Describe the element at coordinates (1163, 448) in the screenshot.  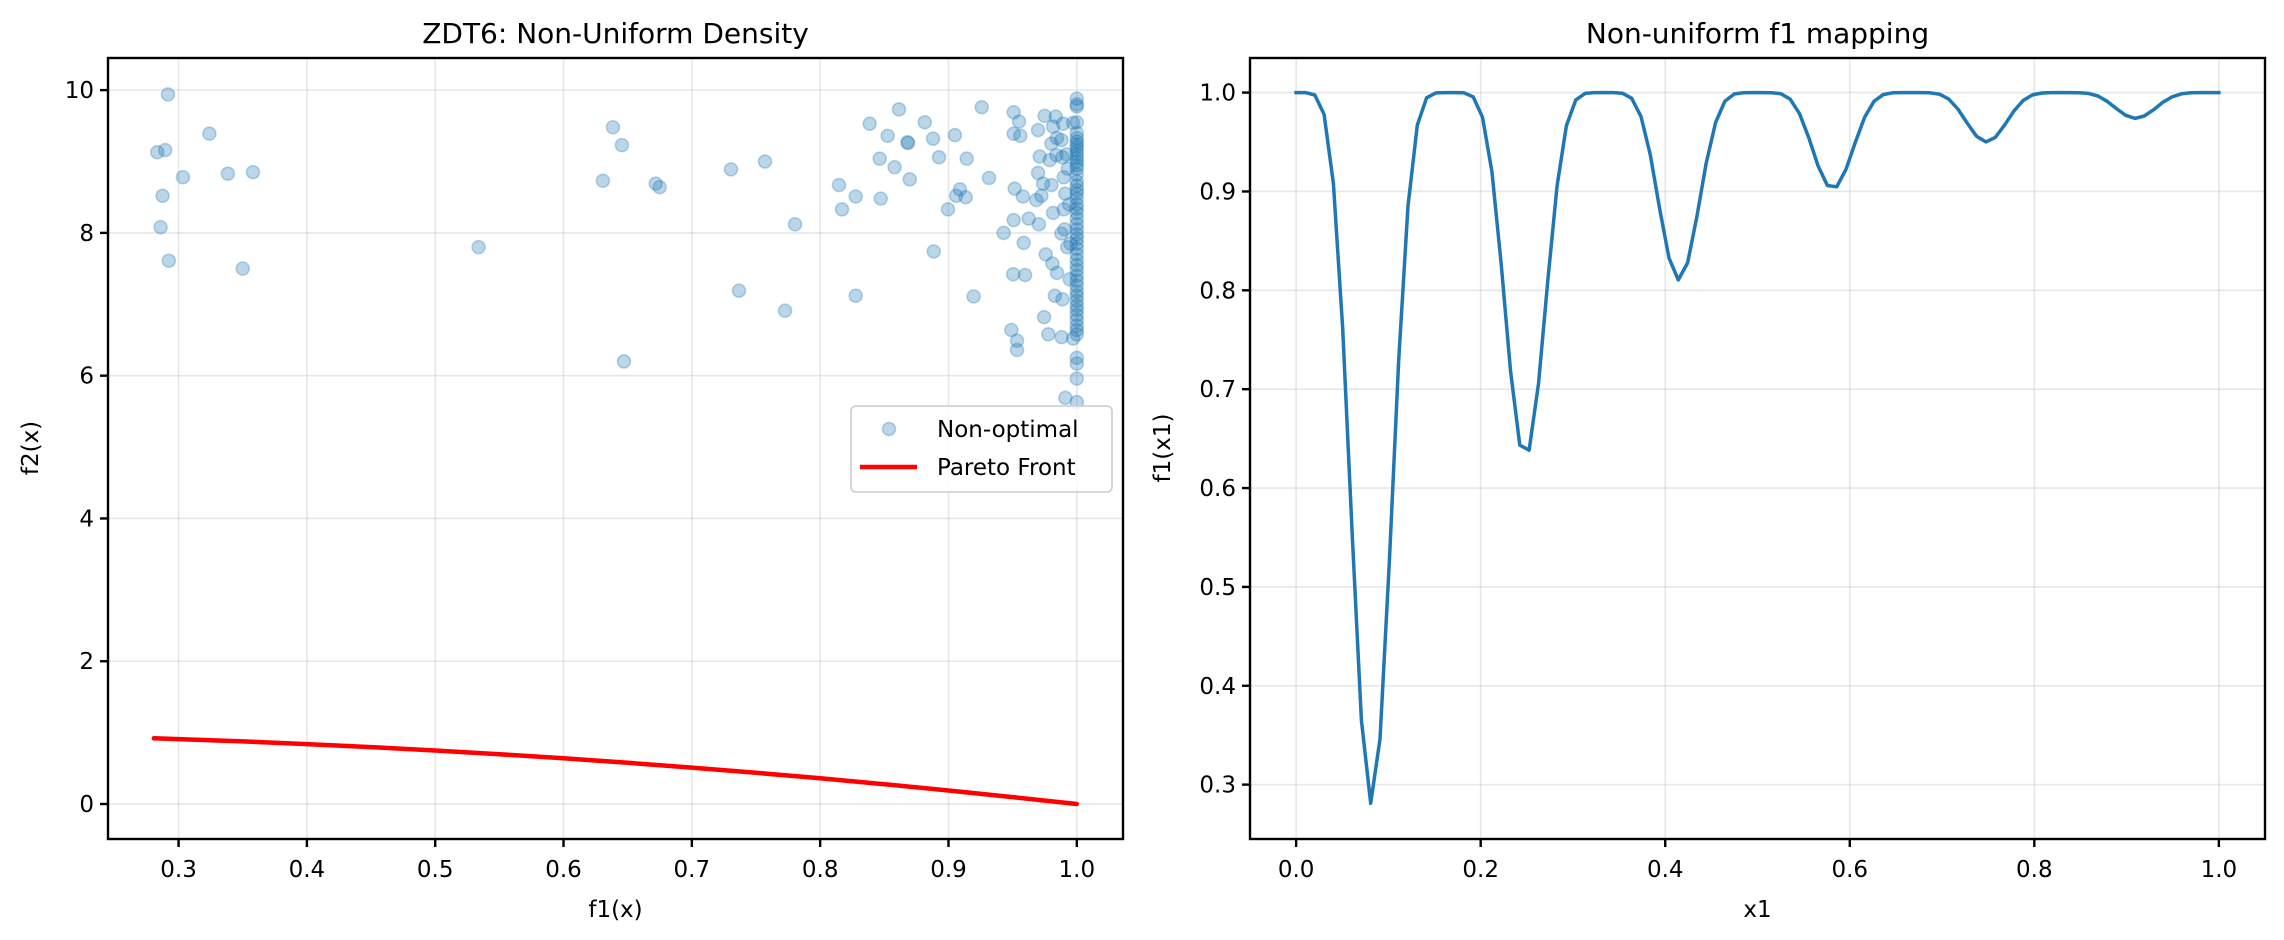
I see `right-y-axis-label: f1(x1)` at that location.